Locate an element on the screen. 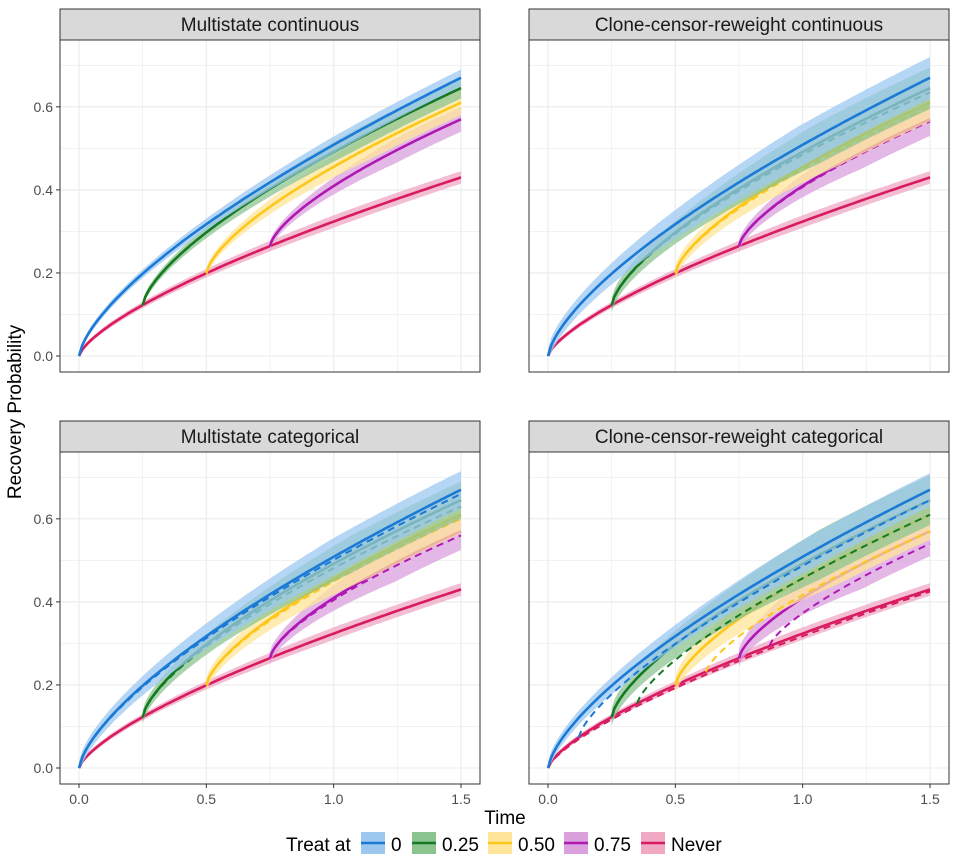  panel-title: Multistate categorical is located at coordinates (270, 437).